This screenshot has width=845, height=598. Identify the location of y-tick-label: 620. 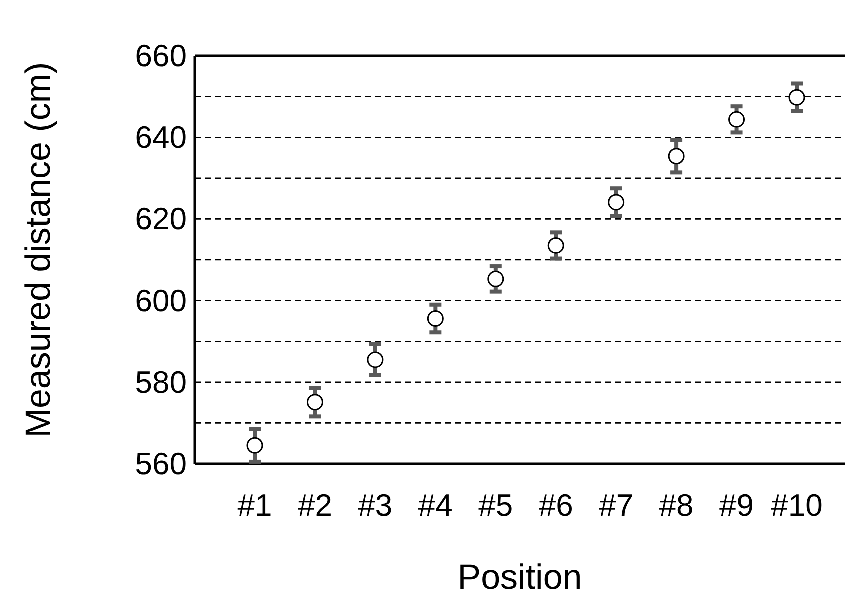
(161, 219).